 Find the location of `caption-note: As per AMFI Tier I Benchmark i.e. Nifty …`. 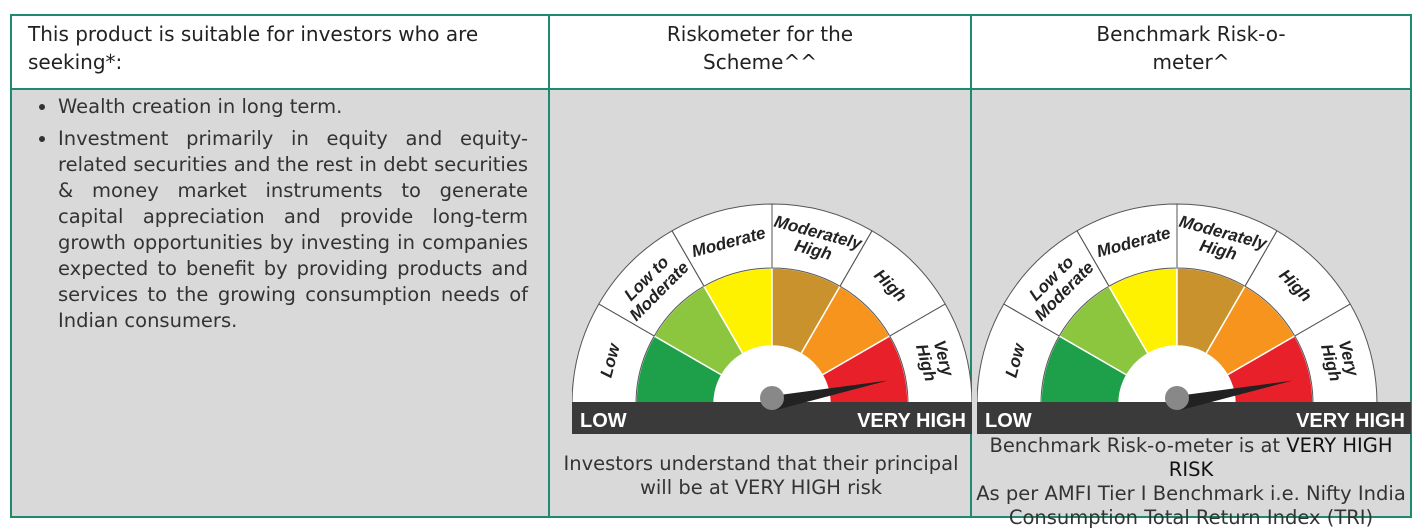

caption-note: As per AMFI Tier I Benchmark i.e. Nifty … is located at coordinates (1191, 505).